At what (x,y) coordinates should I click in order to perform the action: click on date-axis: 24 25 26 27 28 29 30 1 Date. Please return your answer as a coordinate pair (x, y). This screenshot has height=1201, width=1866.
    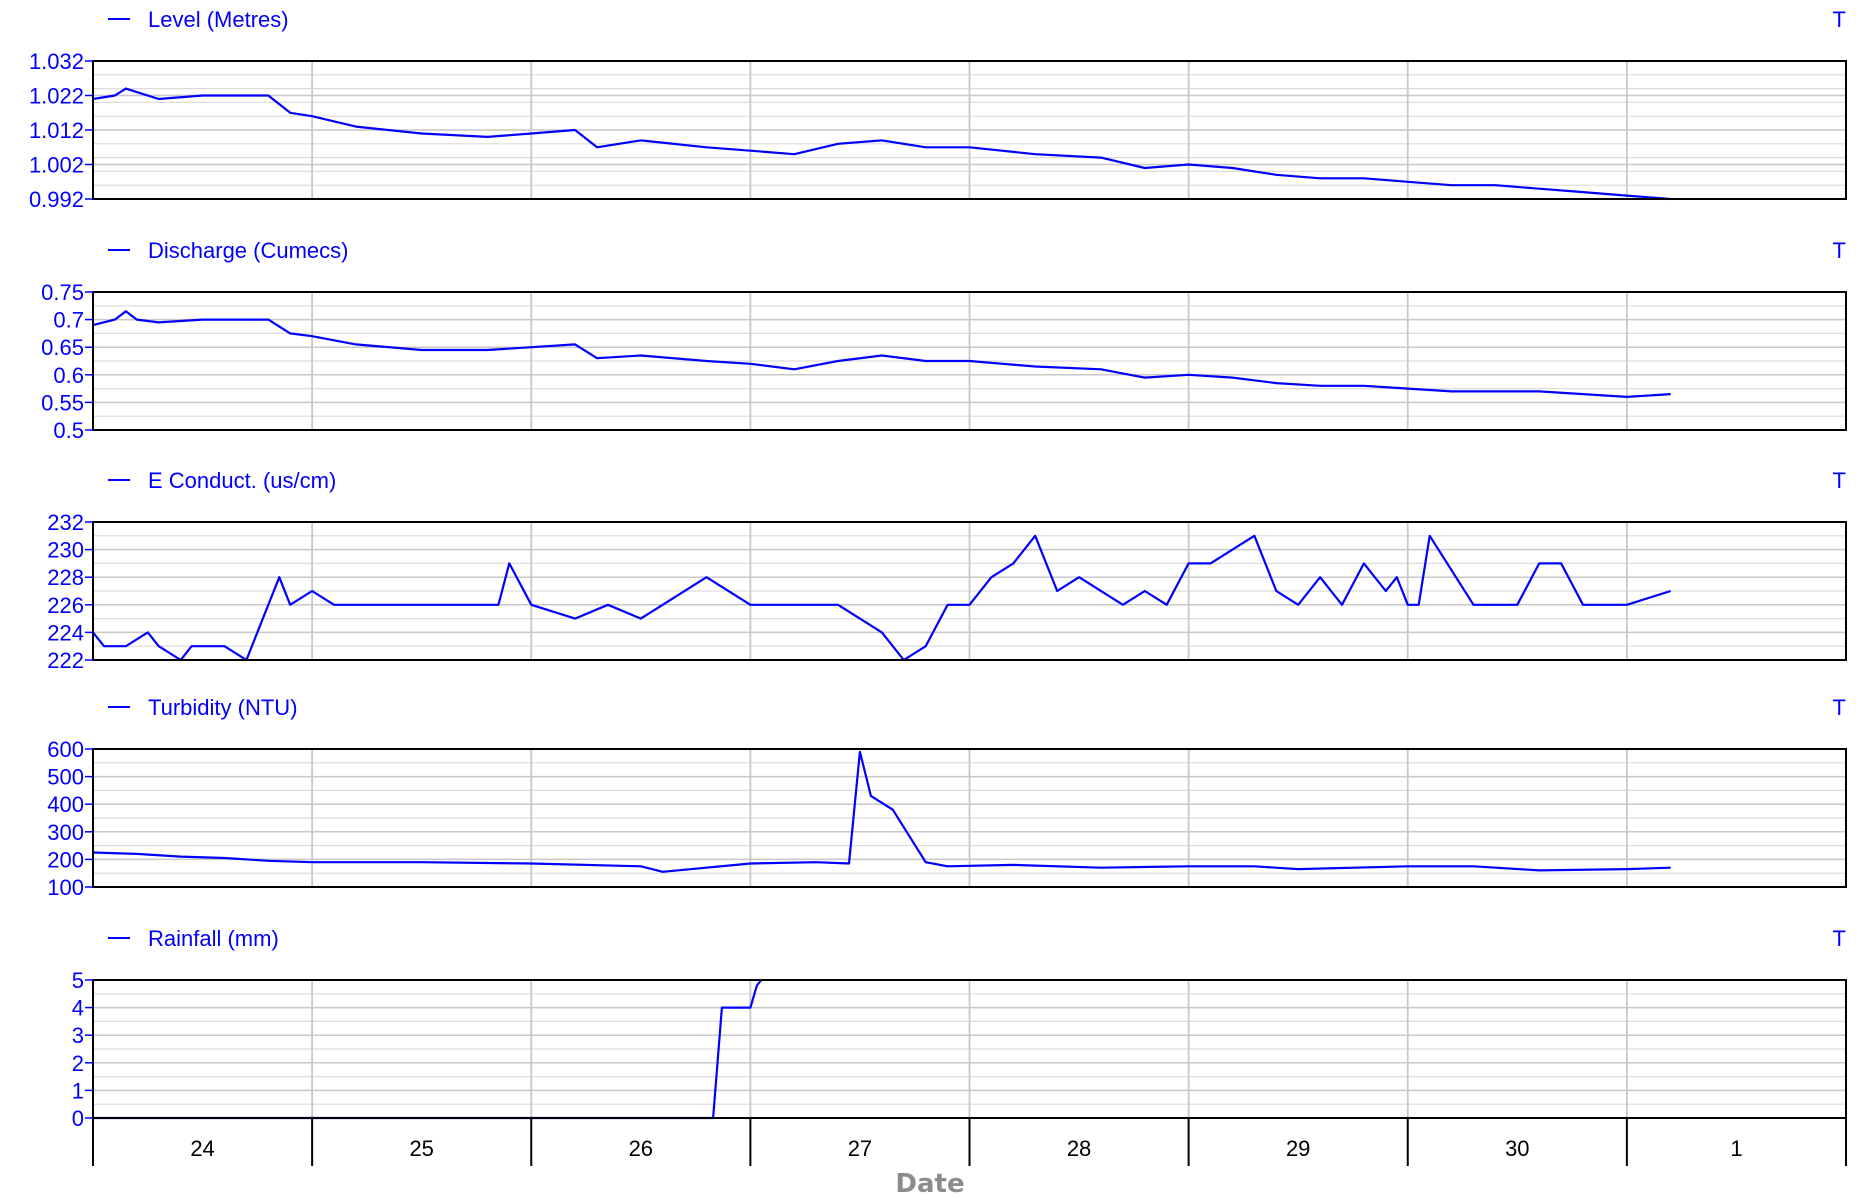
    Looking at the image, I should click on (969, 1158).